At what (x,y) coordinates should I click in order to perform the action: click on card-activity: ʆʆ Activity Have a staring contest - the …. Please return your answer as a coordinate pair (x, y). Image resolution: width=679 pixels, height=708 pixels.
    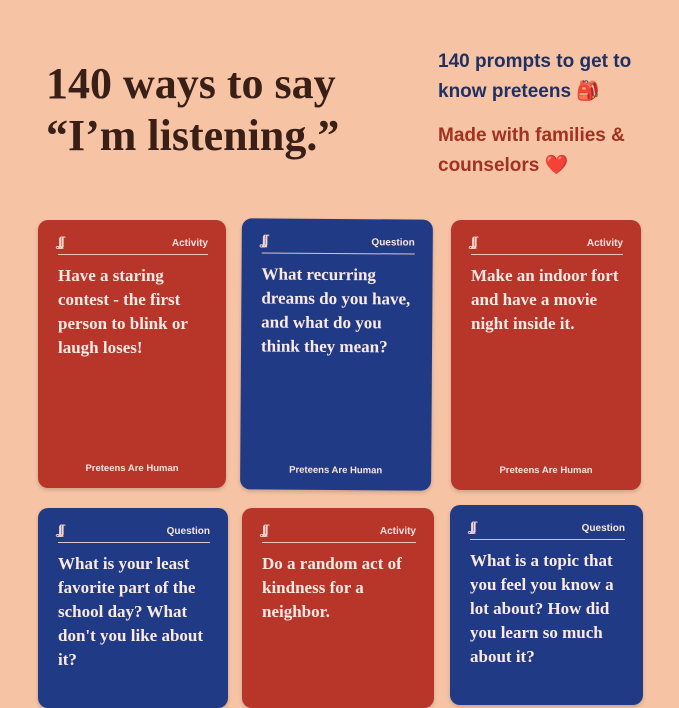
    Looking at the image, I should click on (132, 354).